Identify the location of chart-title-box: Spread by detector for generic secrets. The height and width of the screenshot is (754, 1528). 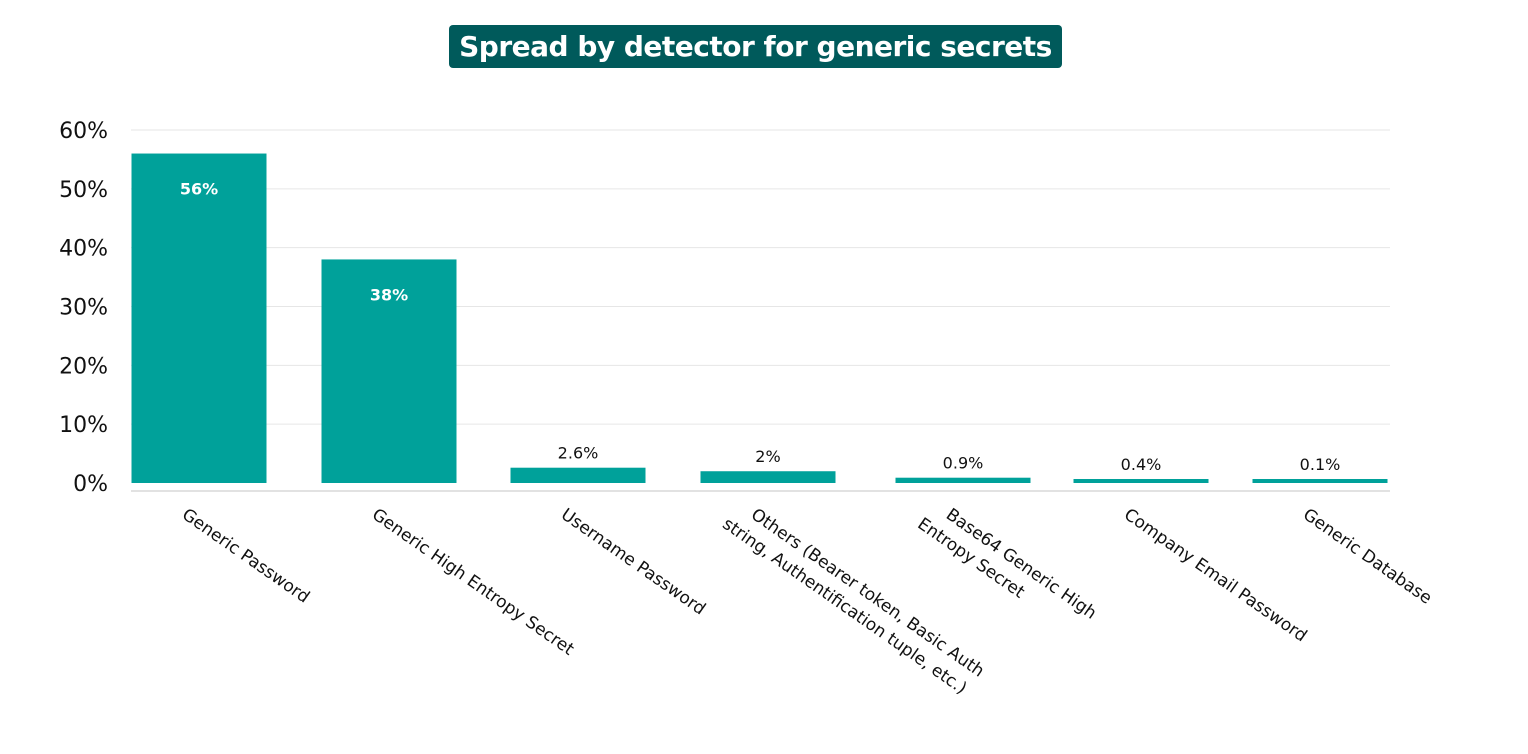
(755, 46).